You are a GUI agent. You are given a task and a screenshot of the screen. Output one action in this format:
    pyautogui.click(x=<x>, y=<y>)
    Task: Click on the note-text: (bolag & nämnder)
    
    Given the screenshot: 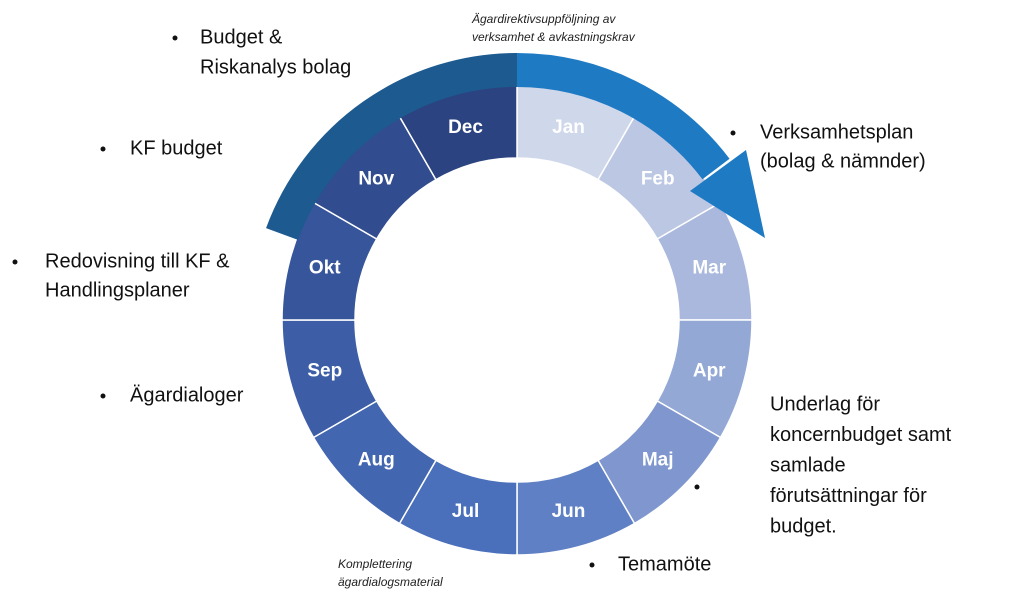 What is the action you would take?
    pyautogui.click(x=843, y=161)
    